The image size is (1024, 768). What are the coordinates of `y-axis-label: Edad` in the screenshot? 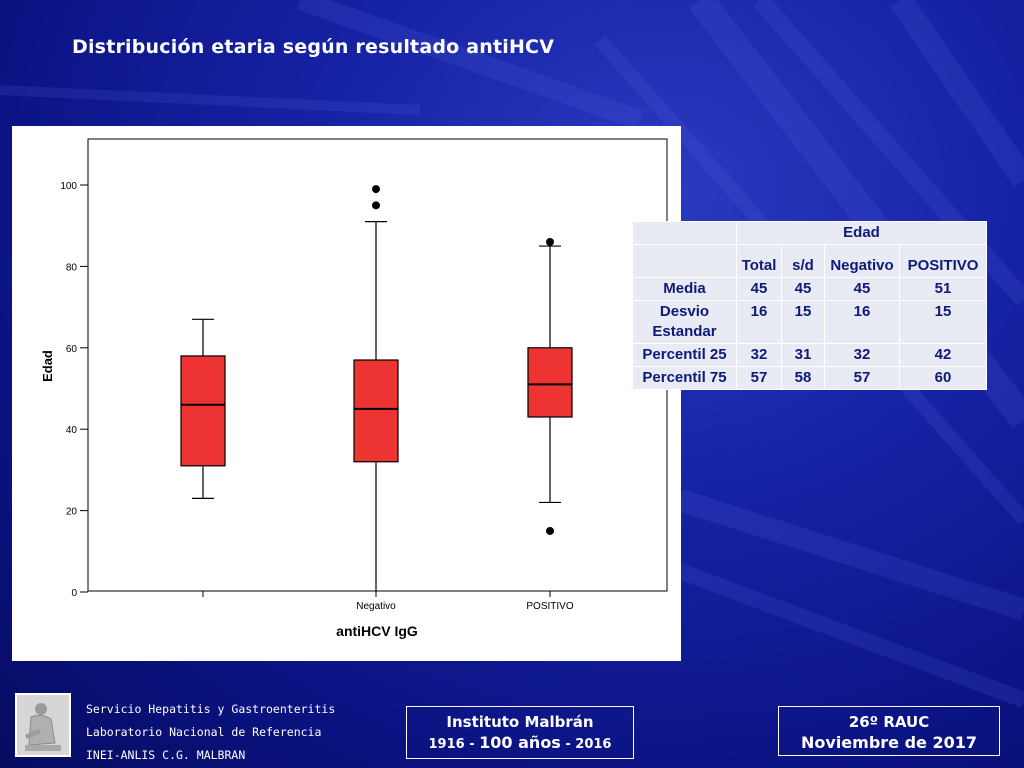 It's located at (47, 366).